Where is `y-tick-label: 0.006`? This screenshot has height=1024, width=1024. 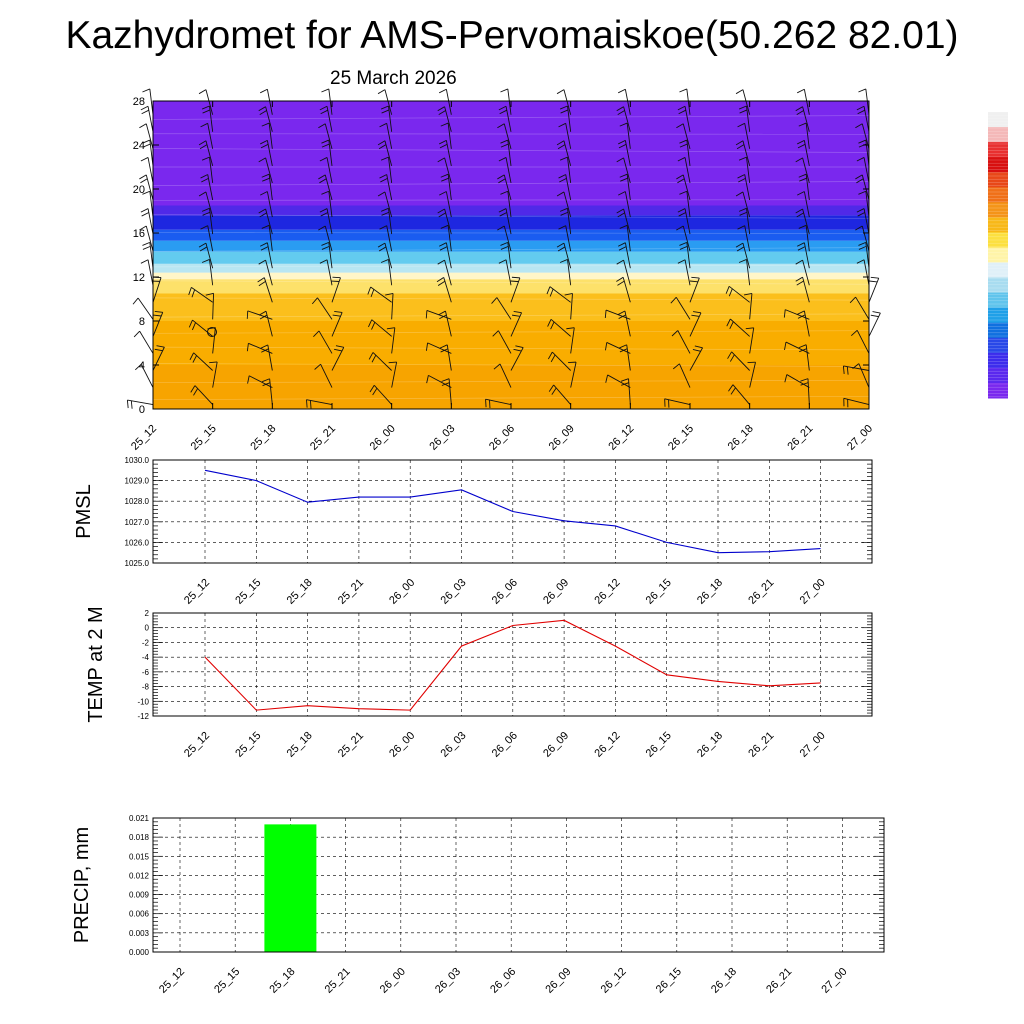 y-tick-label: 0.006 is located at coordinates (139, 914).